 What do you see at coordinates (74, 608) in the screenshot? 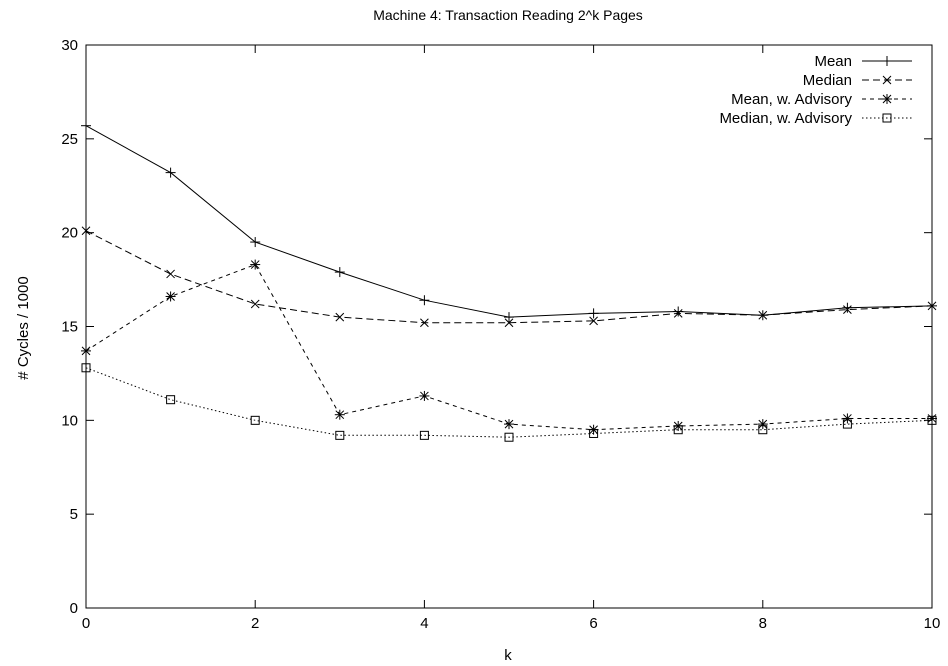
I see `y-tick-label: 0` at bounding box center [74, 608].